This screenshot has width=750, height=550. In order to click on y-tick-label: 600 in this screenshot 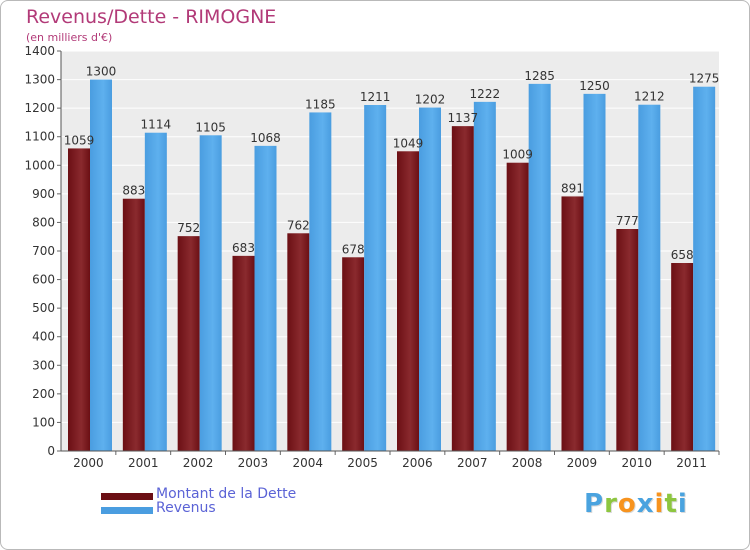, I will do `click(43, 280)`.